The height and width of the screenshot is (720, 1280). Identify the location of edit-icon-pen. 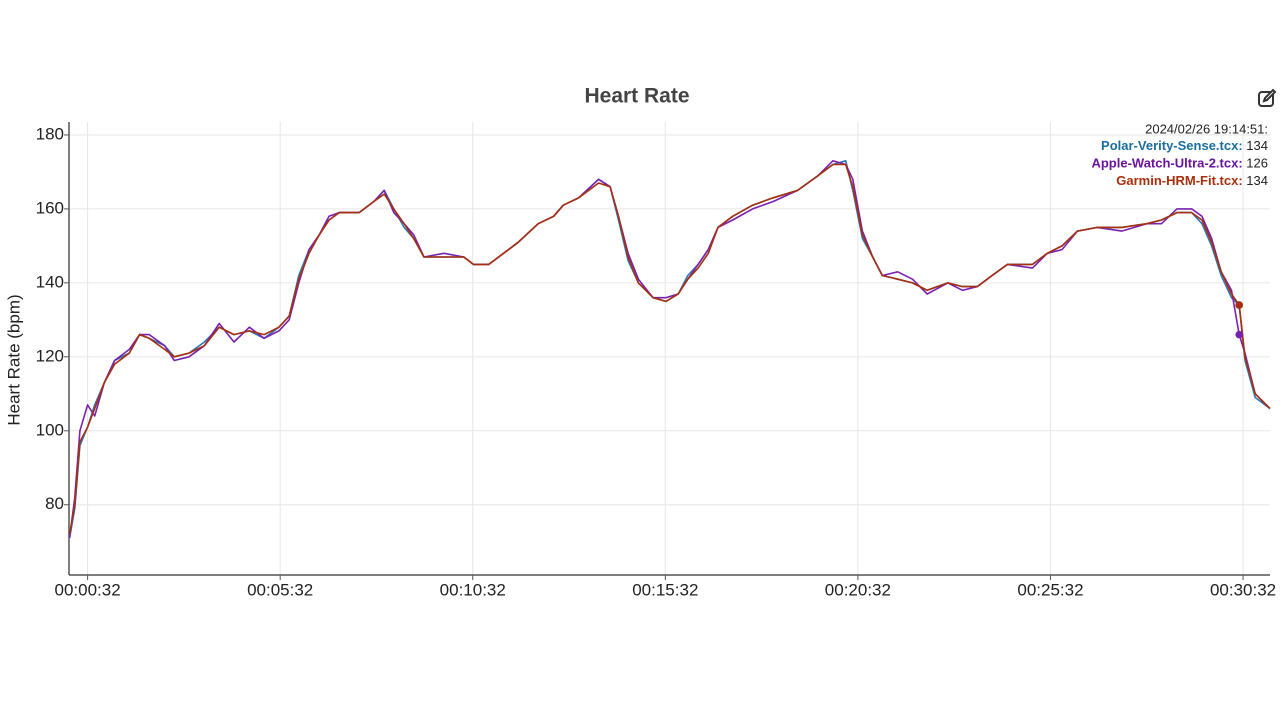
(1269, 95).